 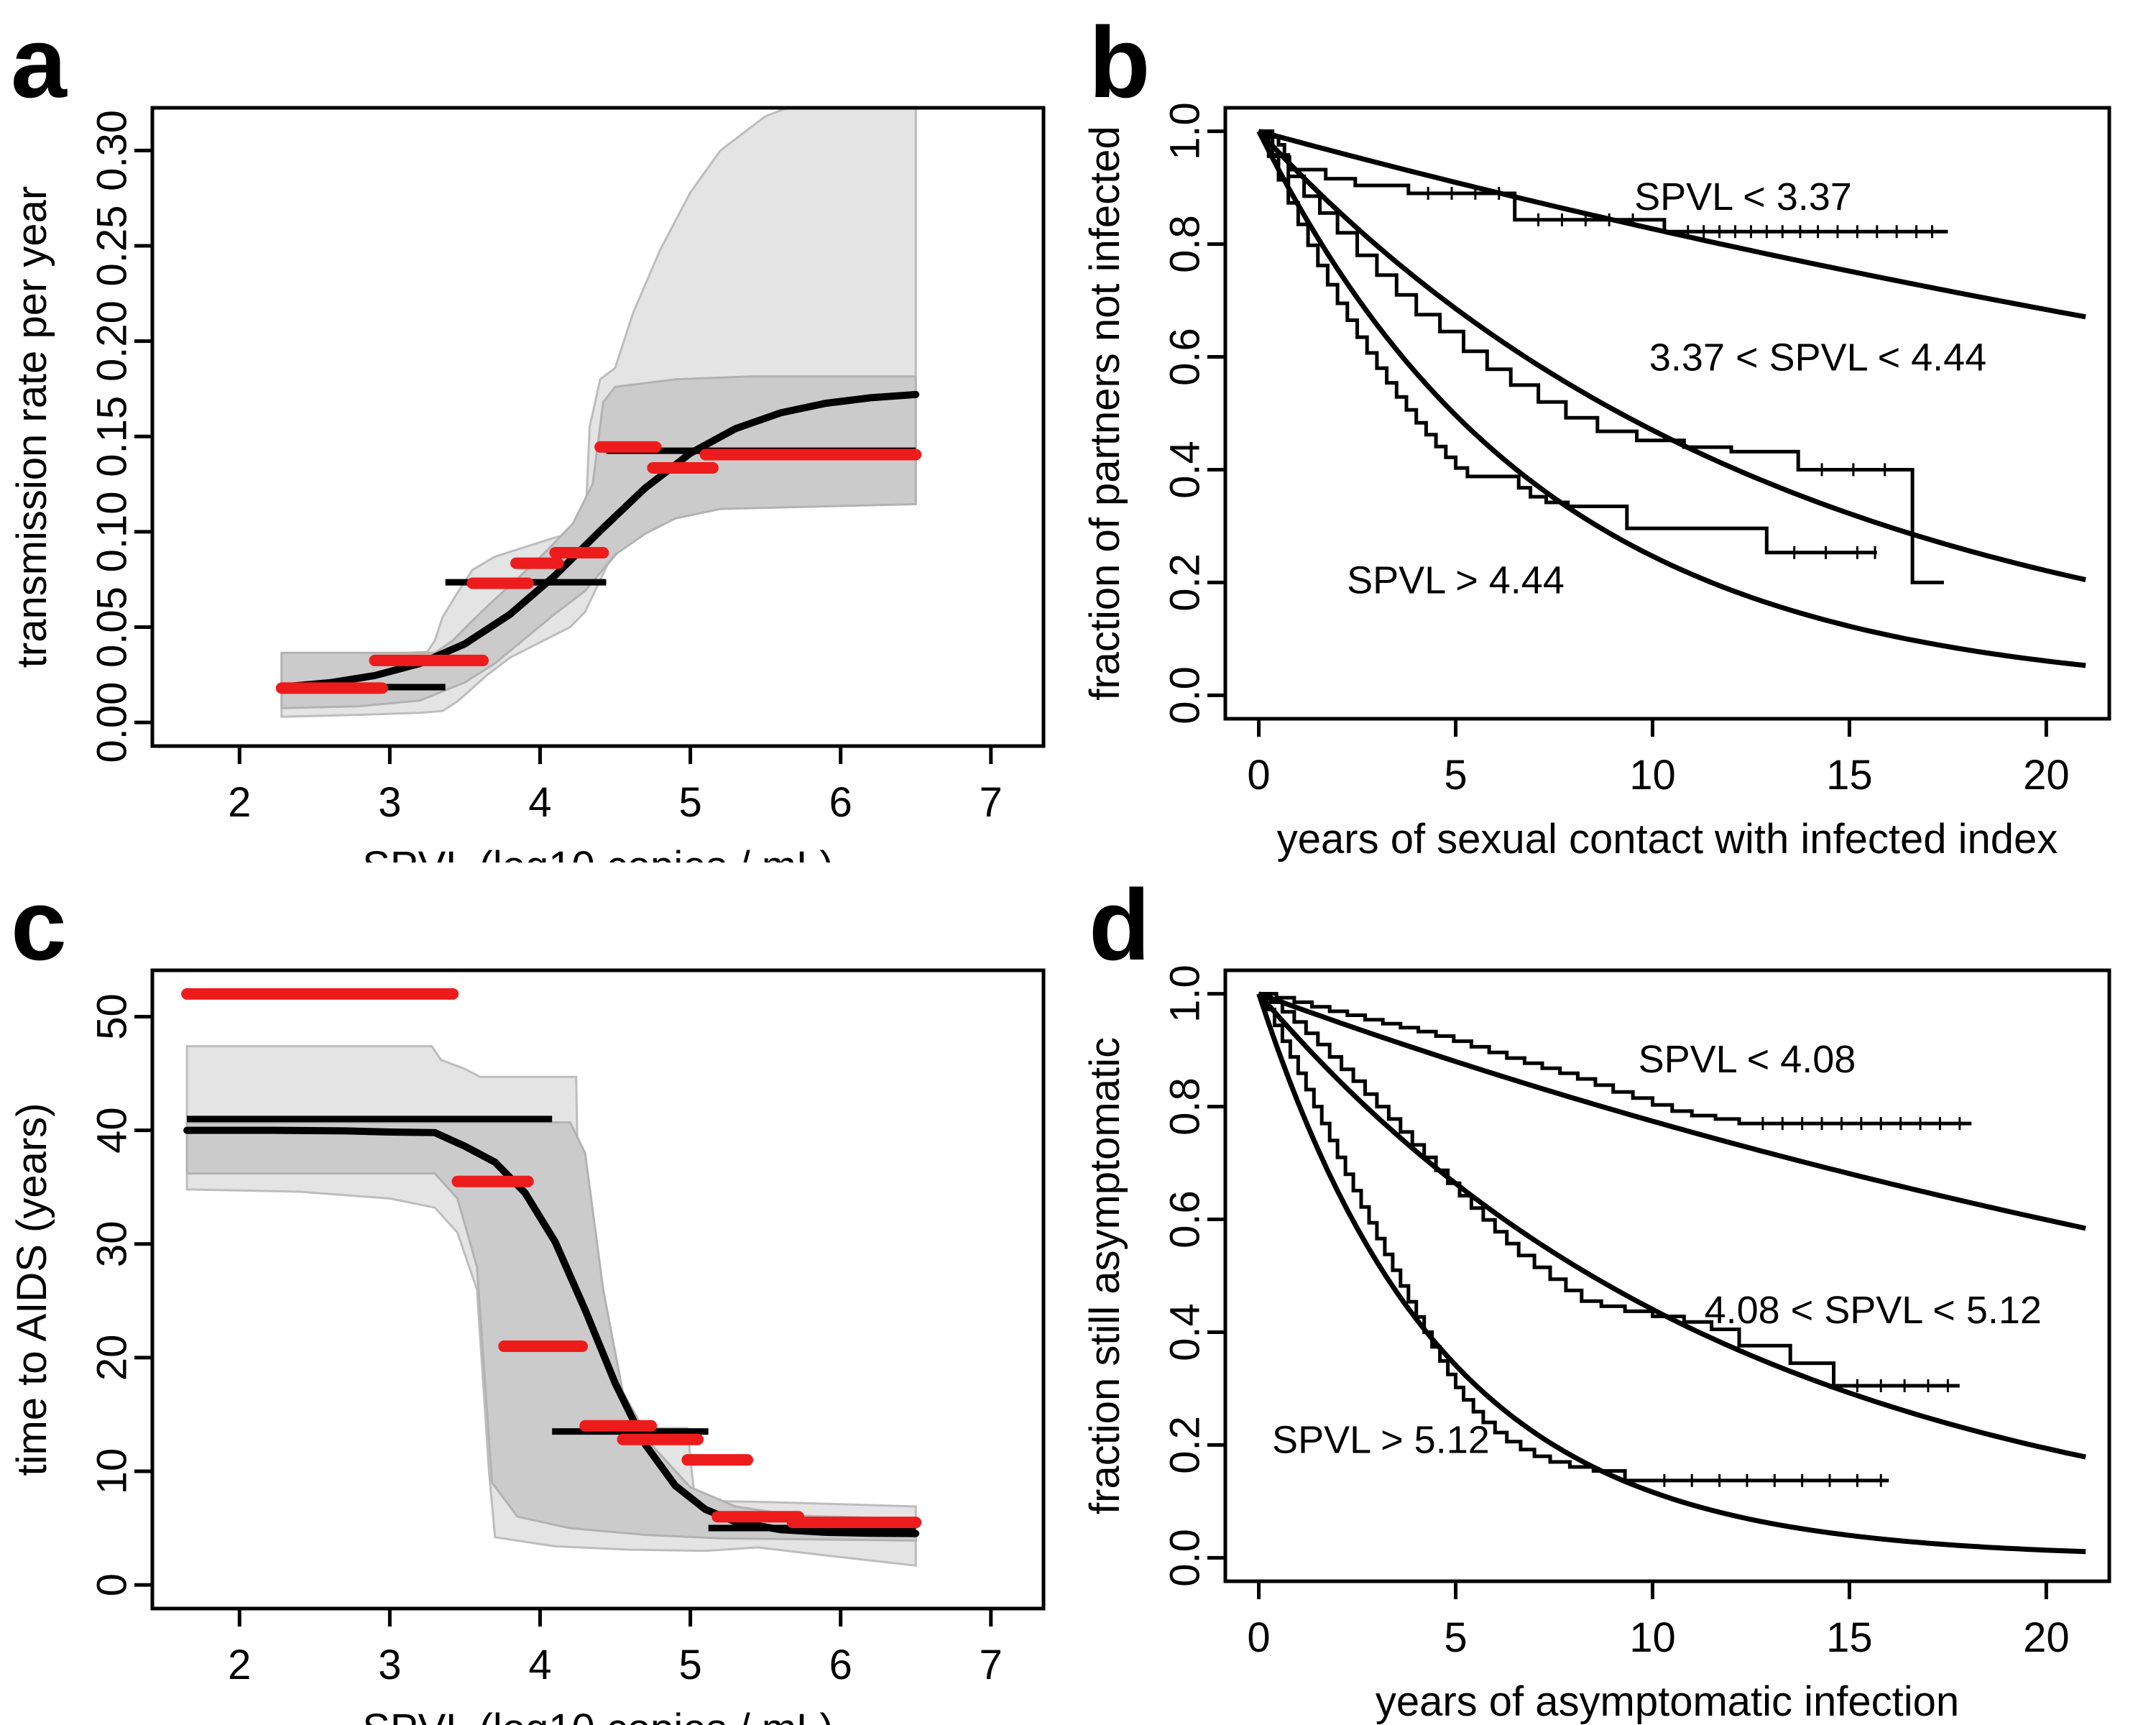 What do you see at coordinates (1873, 1310) in the screenshot?
I see `curve-group-label: 4.08 < SPVL < 5.12` at bounding box center [1873, 1310].